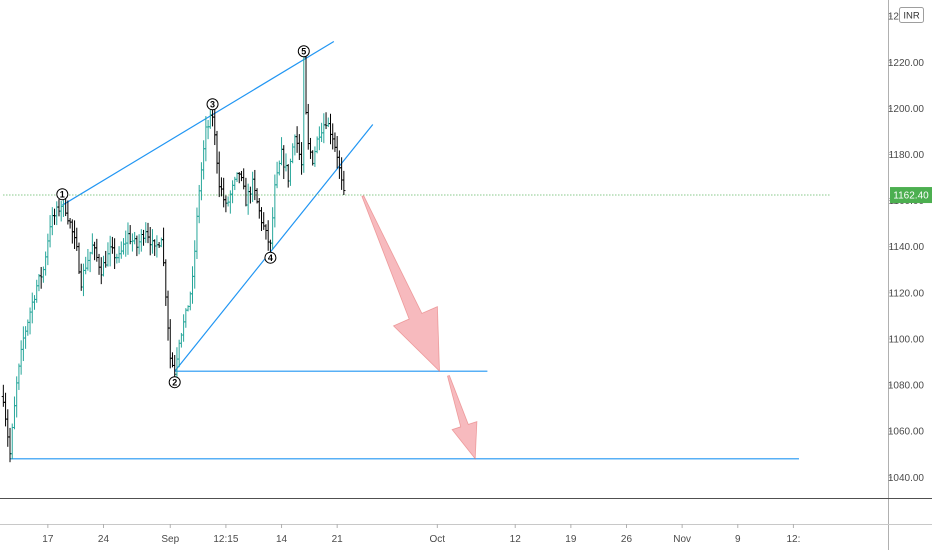  I want to click on currency-badge-box, so click(911, 15).